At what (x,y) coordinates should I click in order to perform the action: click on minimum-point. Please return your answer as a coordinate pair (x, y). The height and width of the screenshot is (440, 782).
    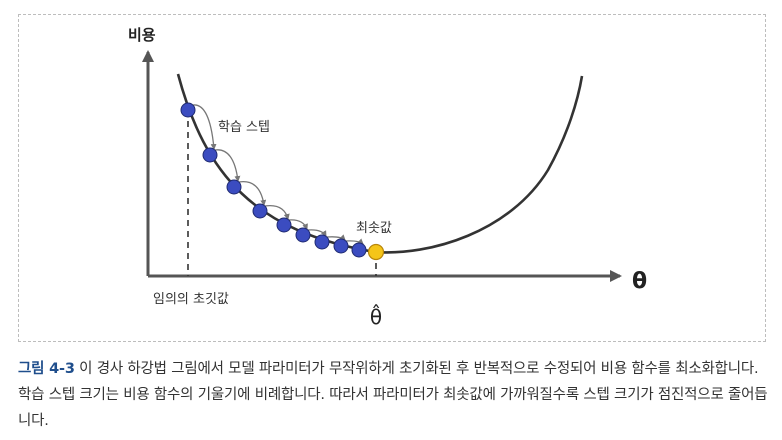
    Looking at the image, I should click on (376, 252).